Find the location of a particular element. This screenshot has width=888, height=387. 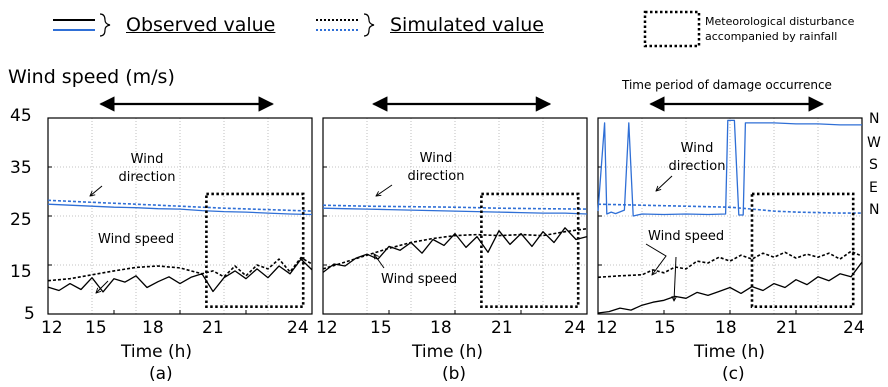

compass-label: W is located at coordinates (874, 143).